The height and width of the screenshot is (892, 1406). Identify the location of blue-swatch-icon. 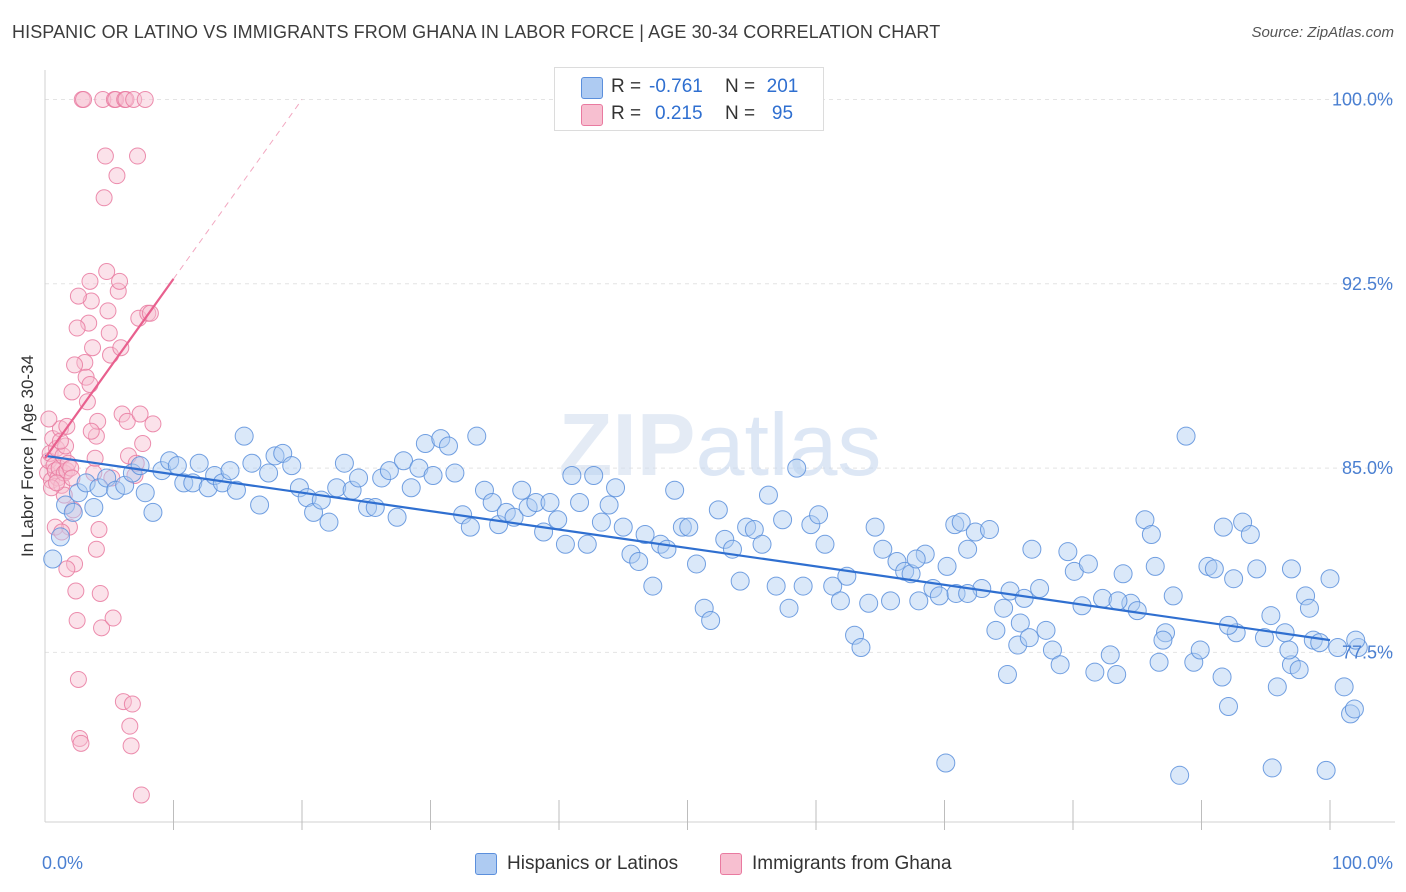
(486, 864).